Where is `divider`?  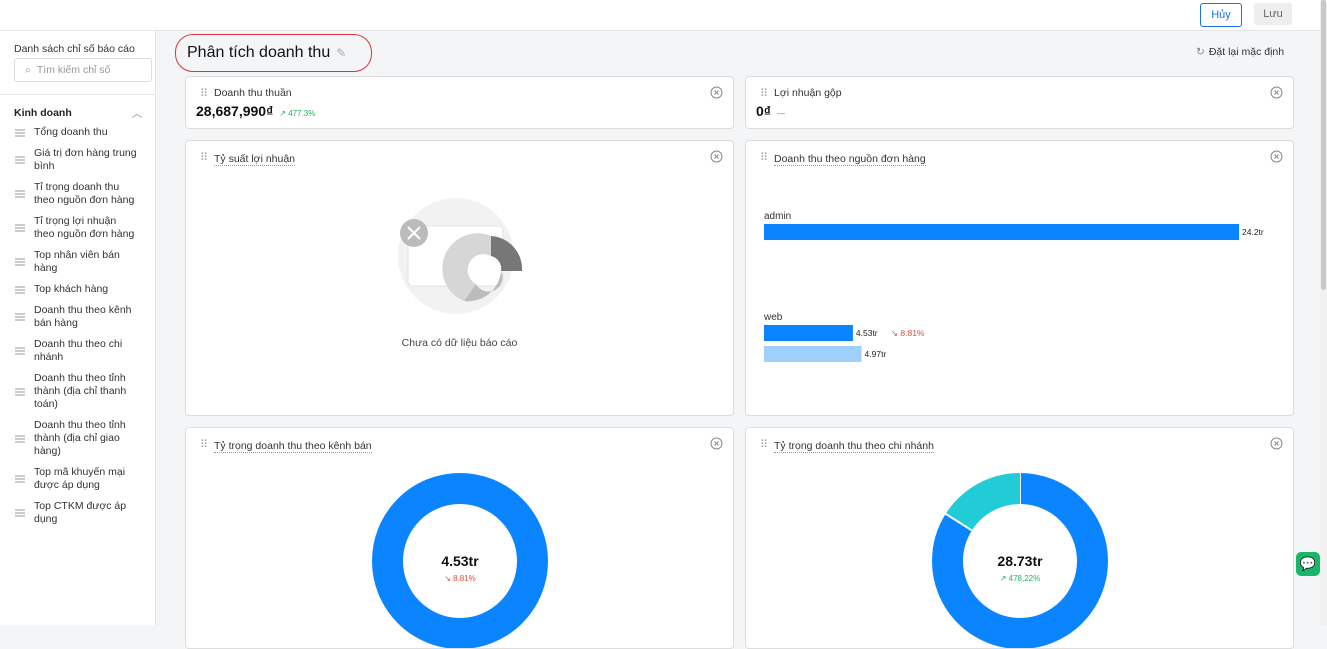 divider is located at coordinates (77, 94).